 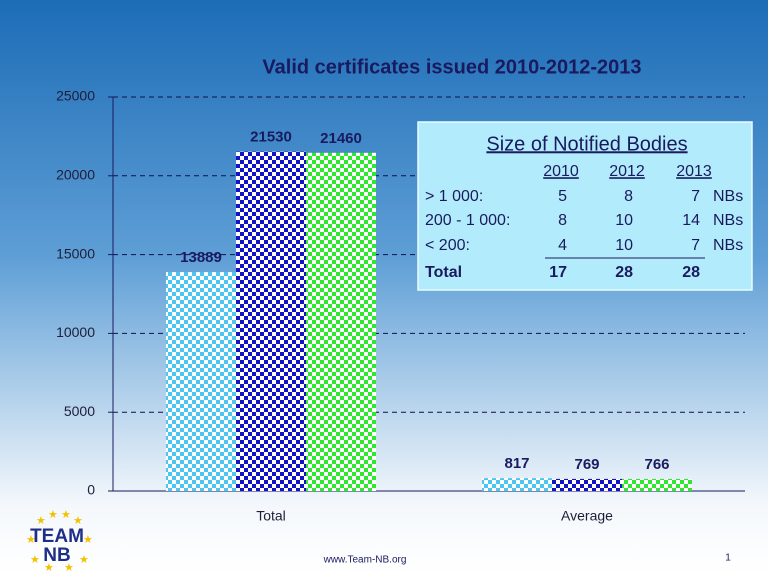 What do you see at coordinates (656, 464) in the screenshot?
I see `value-label: 766` at bounding box center [656, 464].